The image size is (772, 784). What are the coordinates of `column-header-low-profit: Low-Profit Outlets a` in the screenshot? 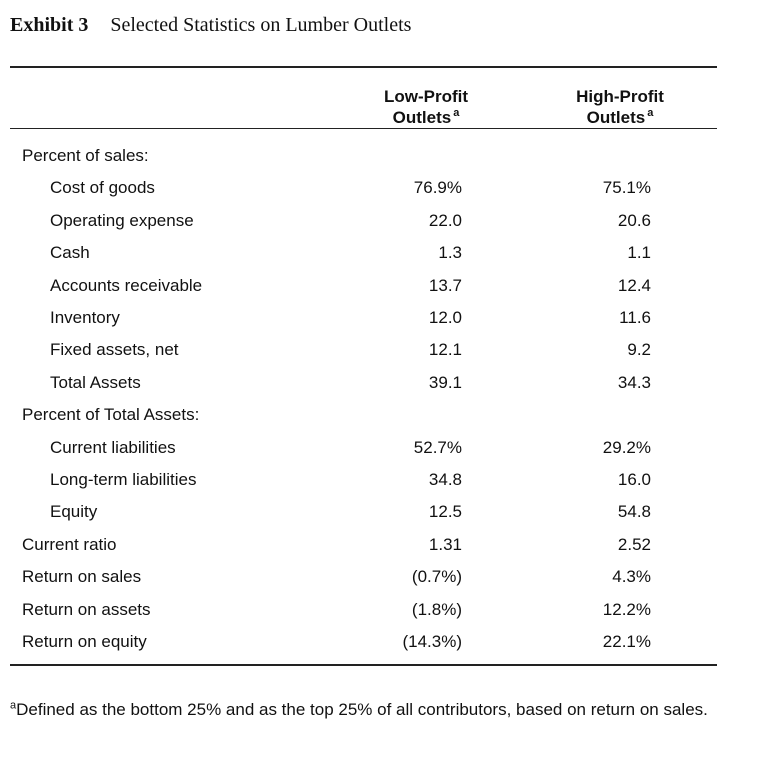 It's located at (426, 107).